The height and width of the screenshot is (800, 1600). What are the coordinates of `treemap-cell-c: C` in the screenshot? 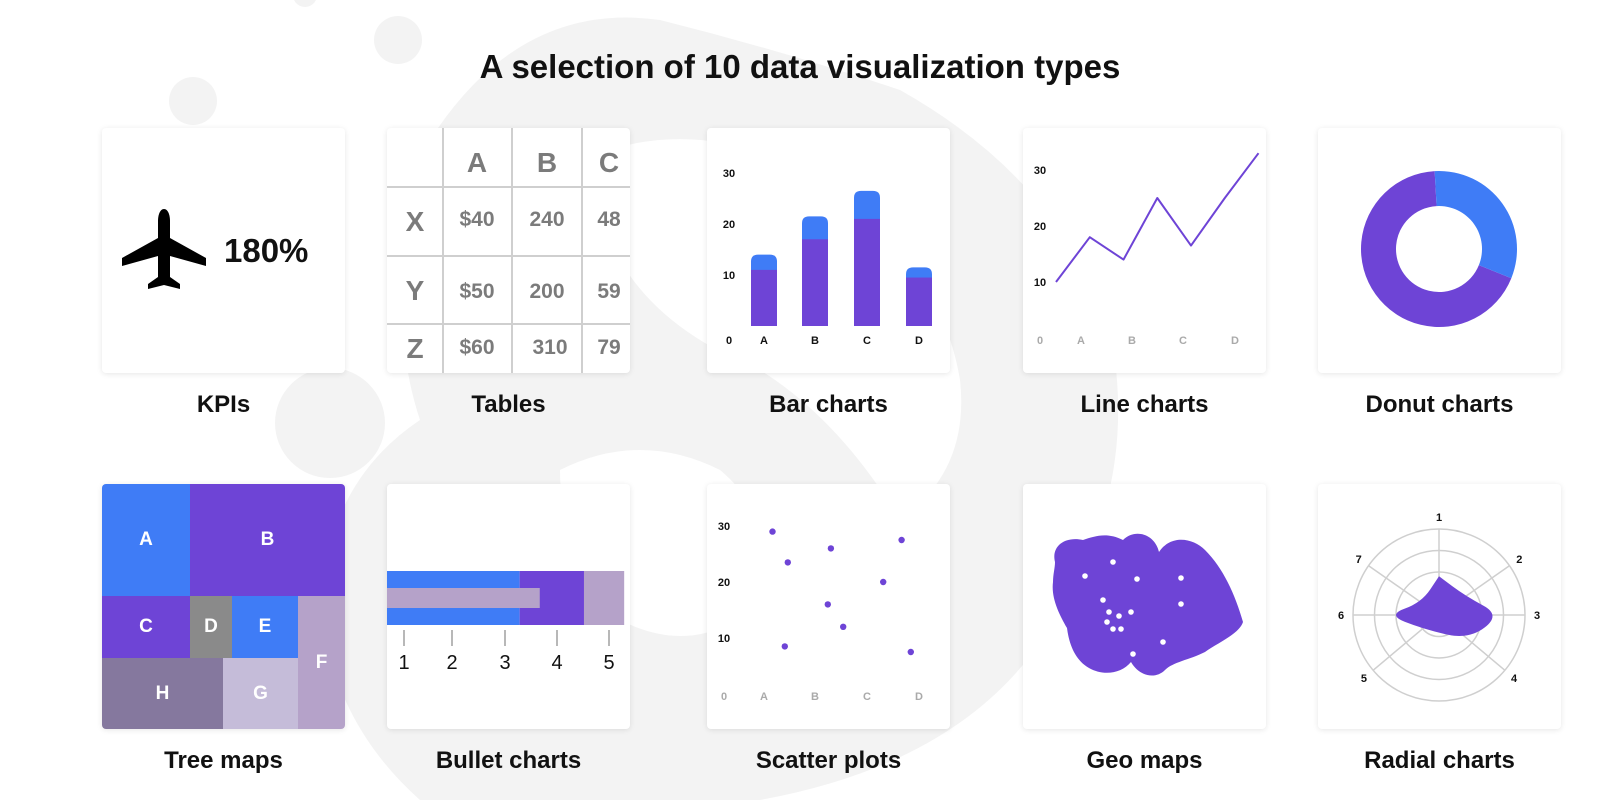 It's located at (146, 627).